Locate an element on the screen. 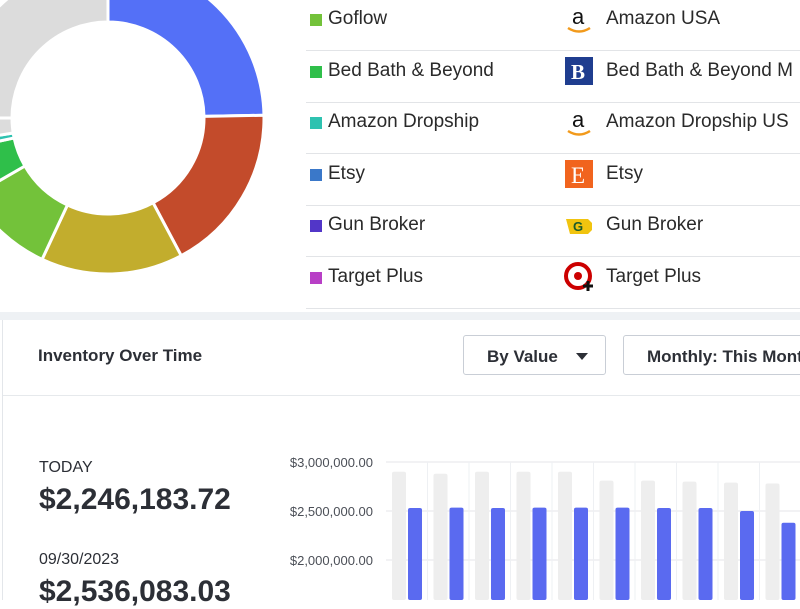  legend-store-name: Etsy is located at coordinates (624, 173).